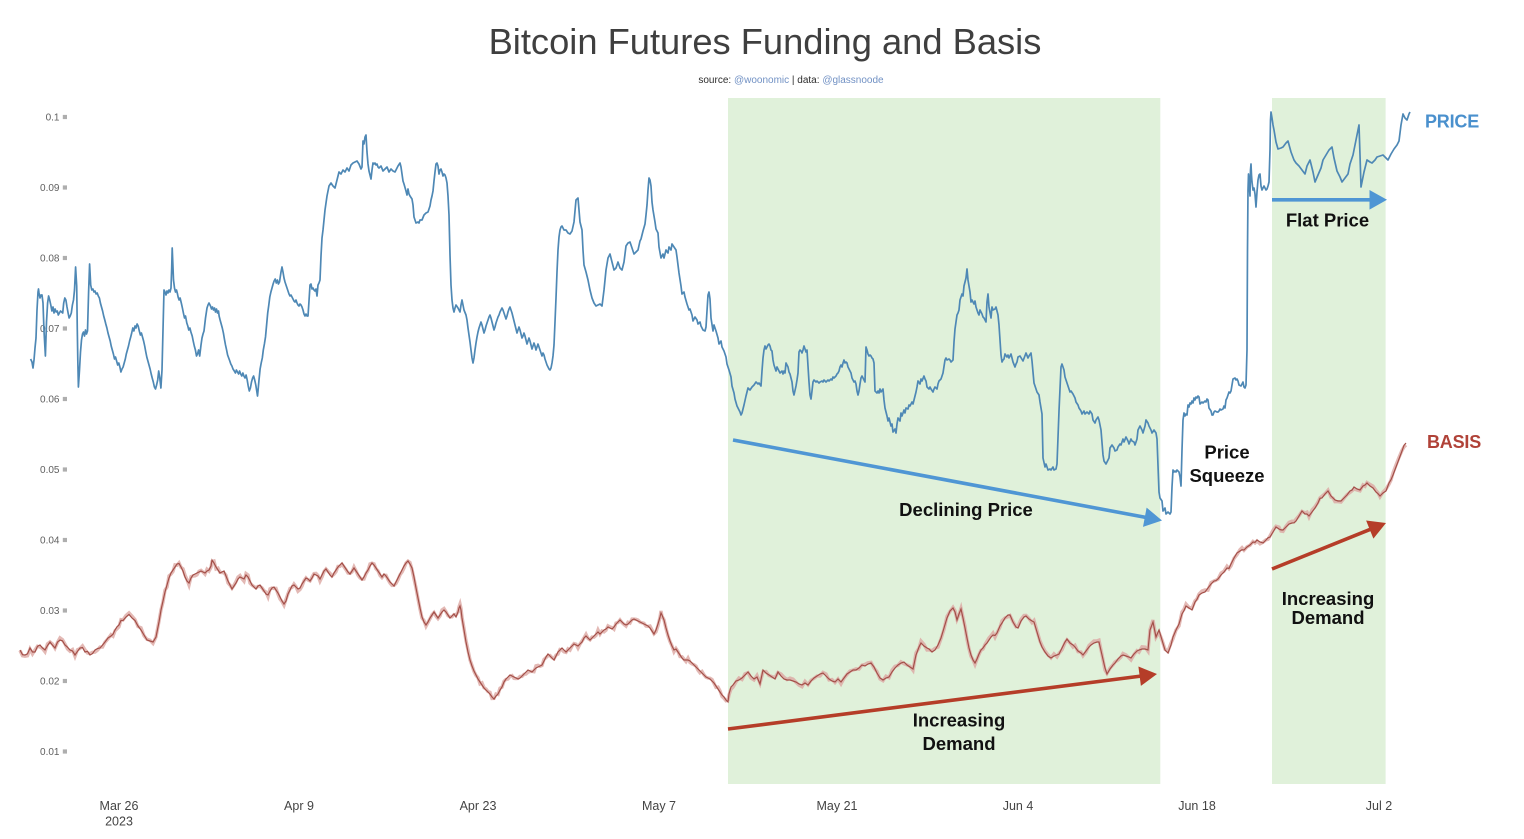 This screenshot has height=839, width=1524. What do you see at coordinates (659, 806) in the screenshot?
I see `svg-text: May 7` at bounding box center [659, 806].